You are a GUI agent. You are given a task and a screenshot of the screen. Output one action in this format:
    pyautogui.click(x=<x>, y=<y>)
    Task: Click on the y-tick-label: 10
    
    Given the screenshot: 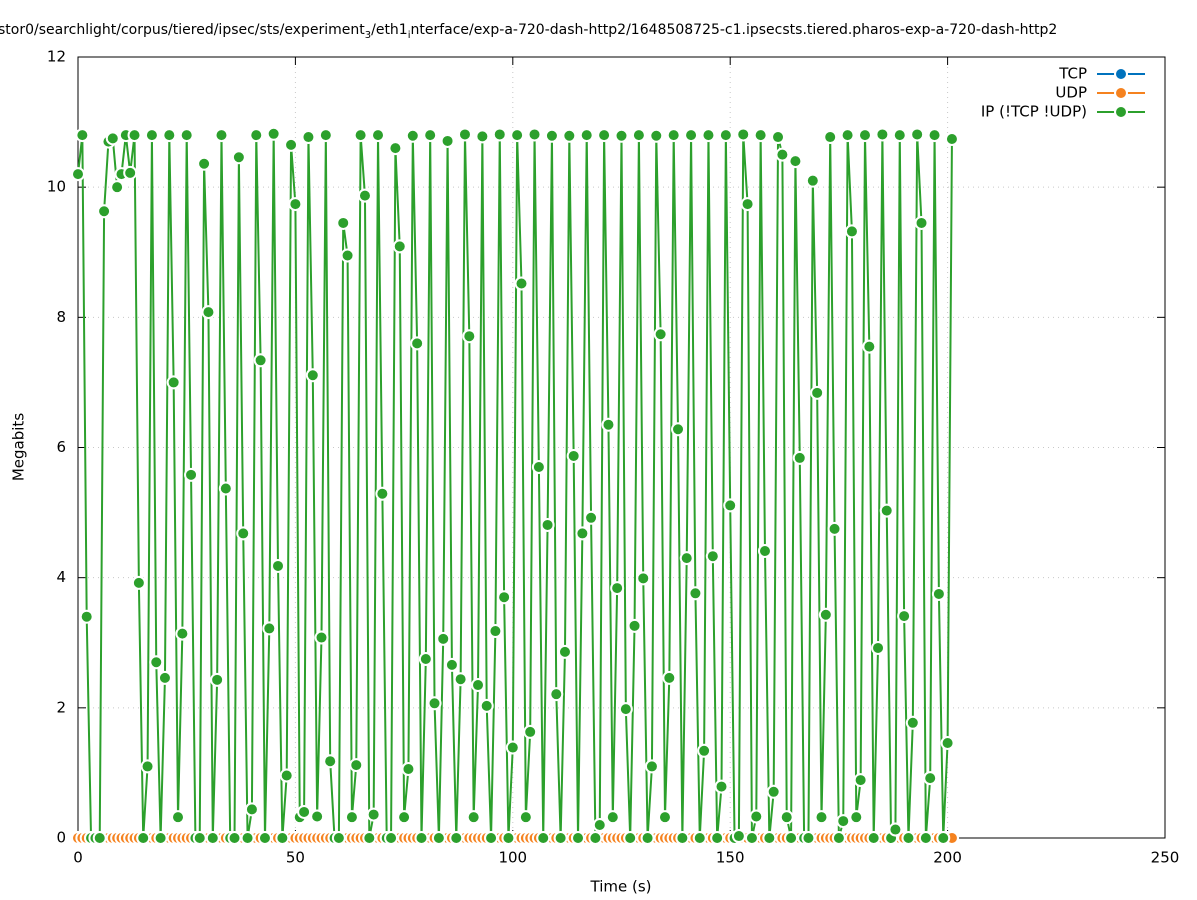 What is the action you would take?
    pyautogui.click(x=56, y=187)
    